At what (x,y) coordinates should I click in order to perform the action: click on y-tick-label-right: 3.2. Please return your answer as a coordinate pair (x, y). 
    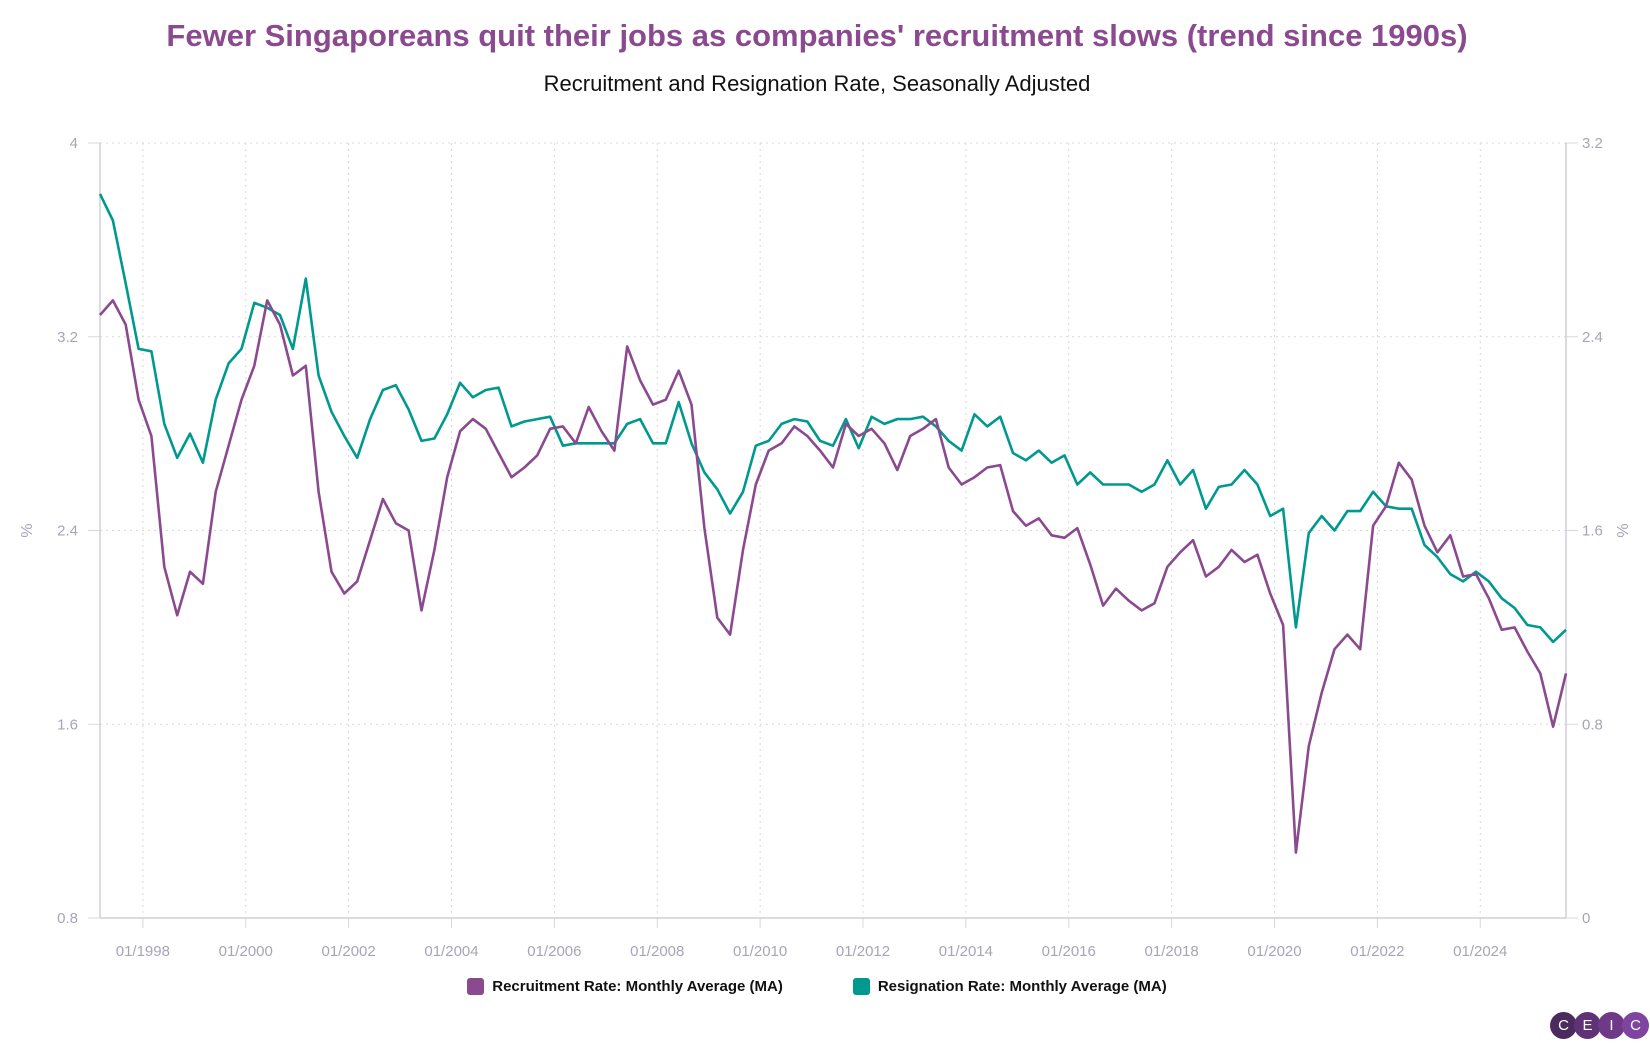
    Looking at the image, I should click on (1592, 143).